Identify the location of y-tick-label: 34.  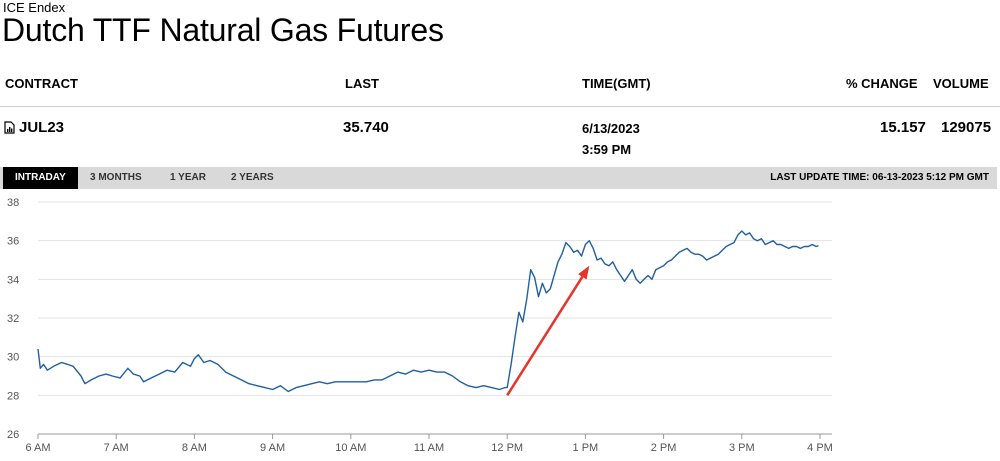
(13, 280).